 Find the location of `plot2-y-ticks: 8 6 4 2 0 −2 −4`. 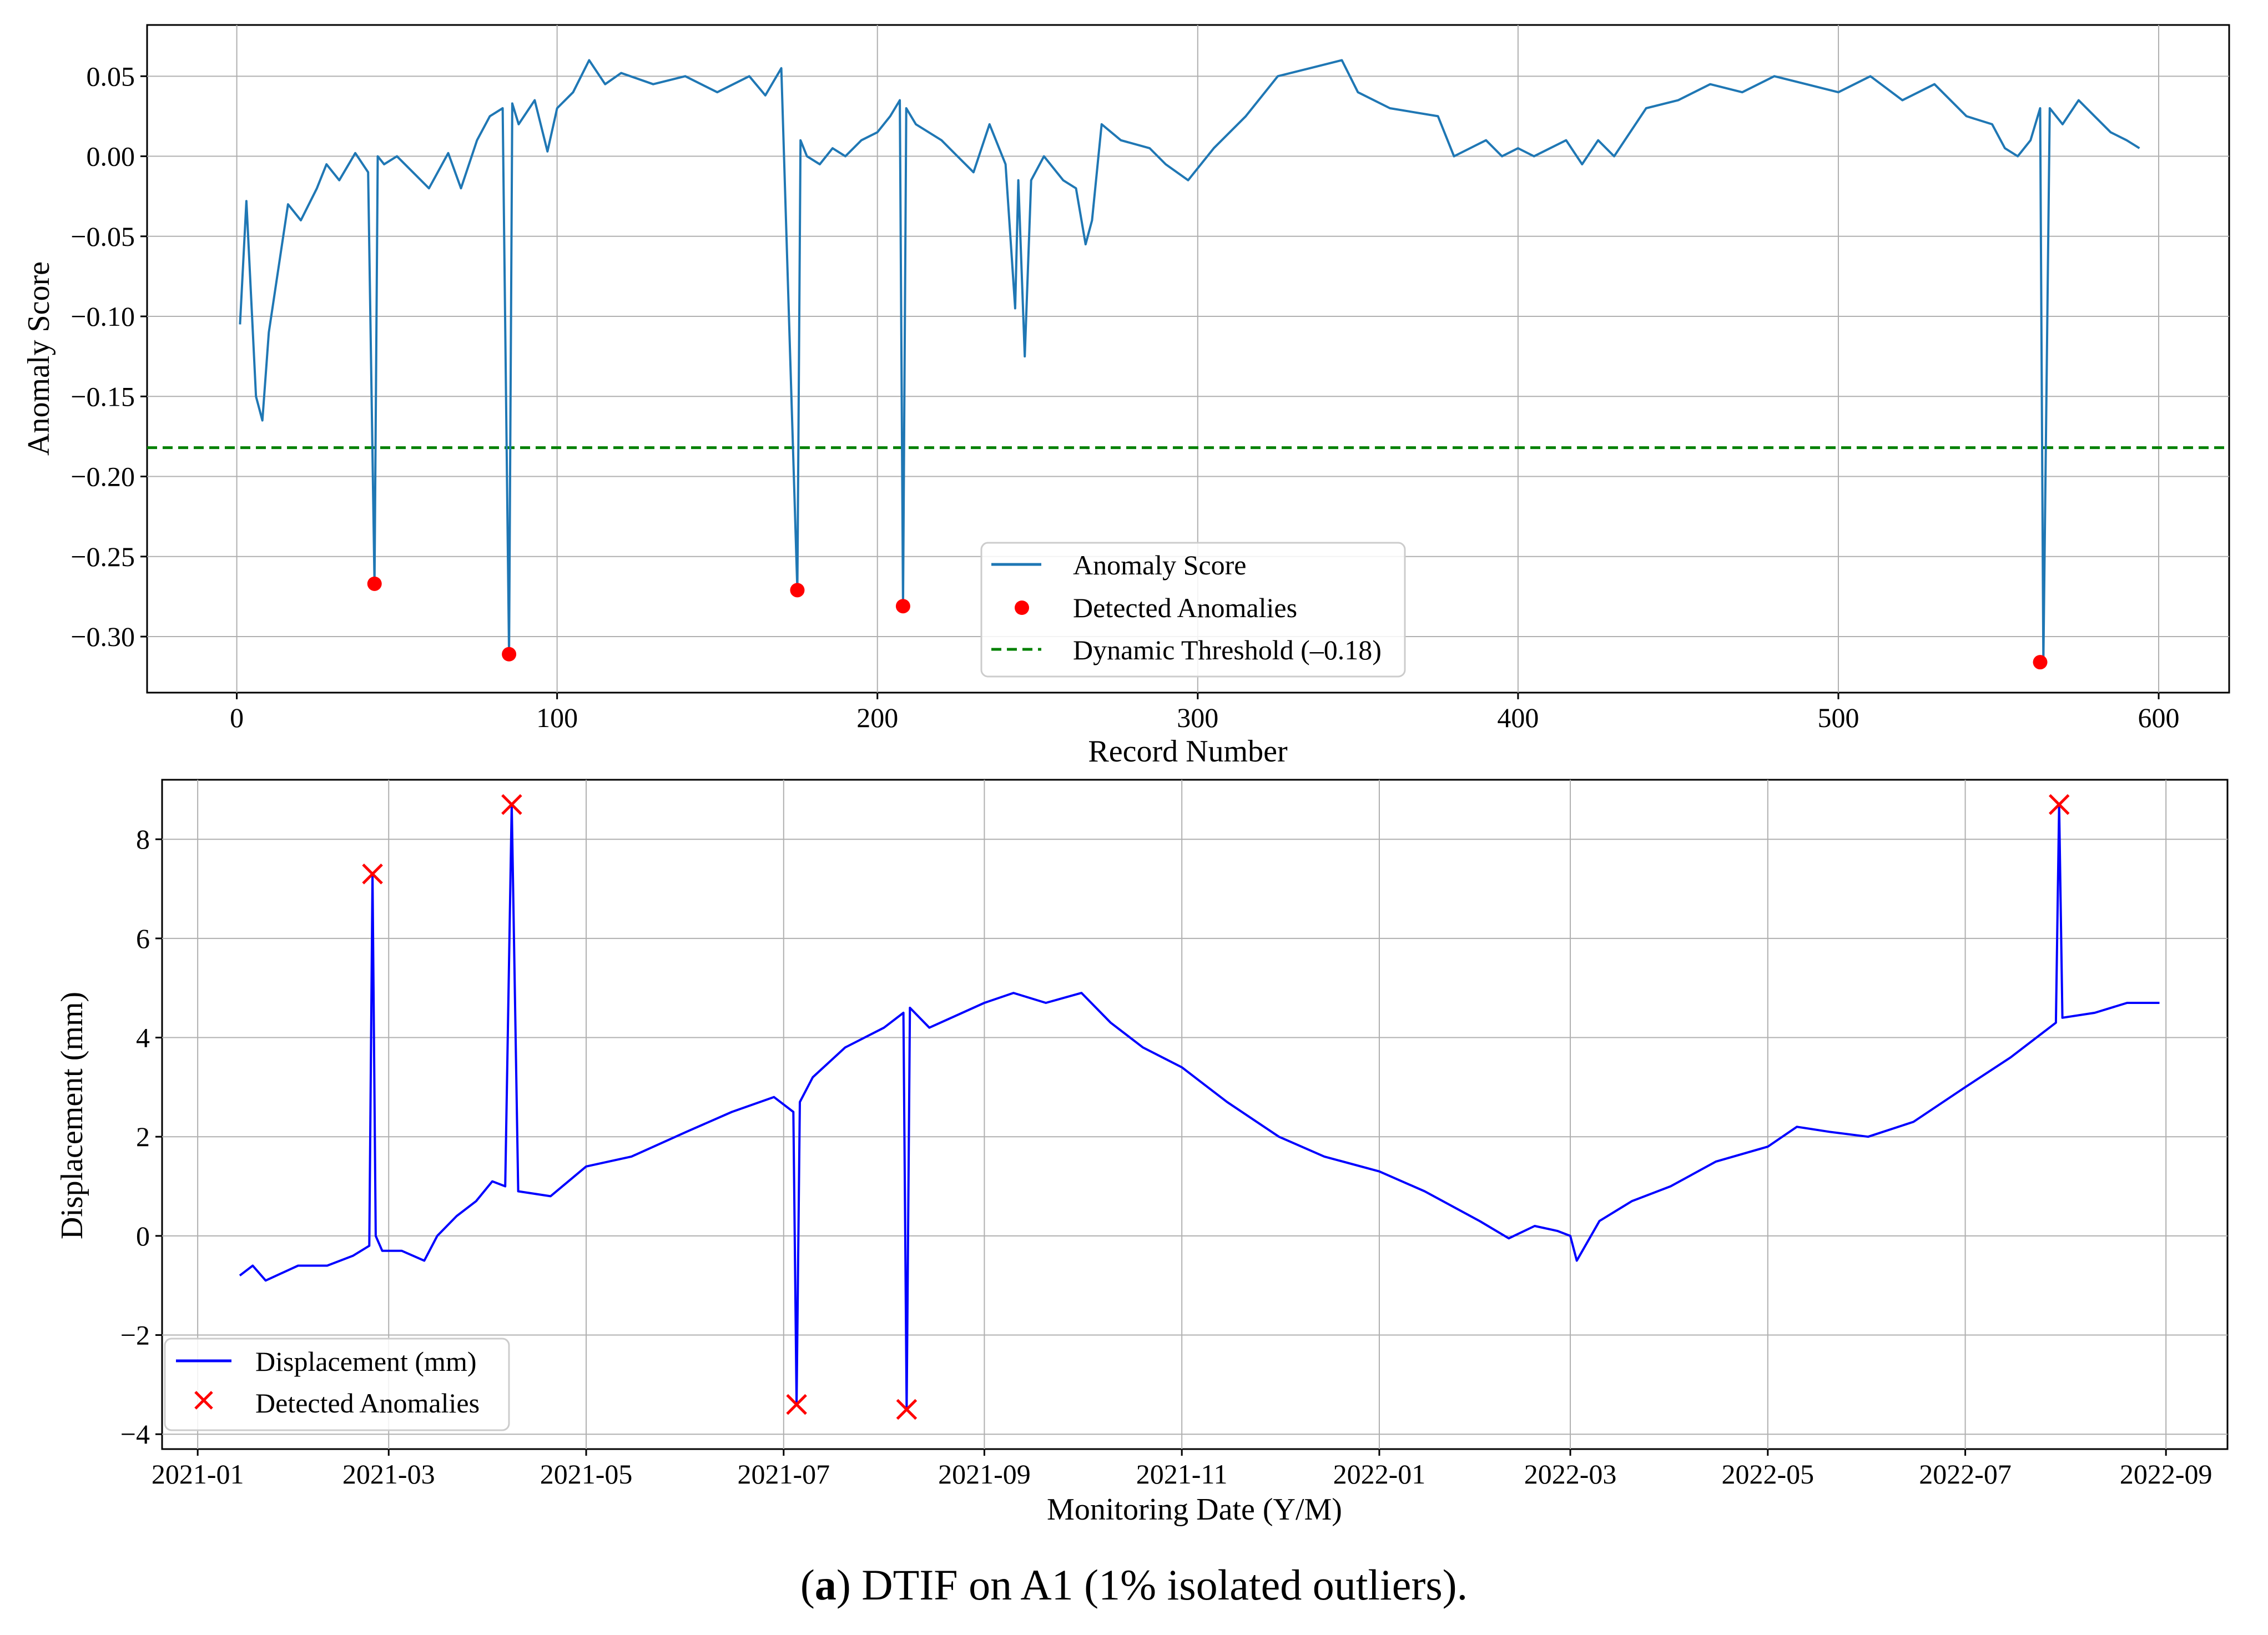

plot2-y-ticks: 8 6 4 2 0 −2 −4 is located at coordinates (141, 1137).